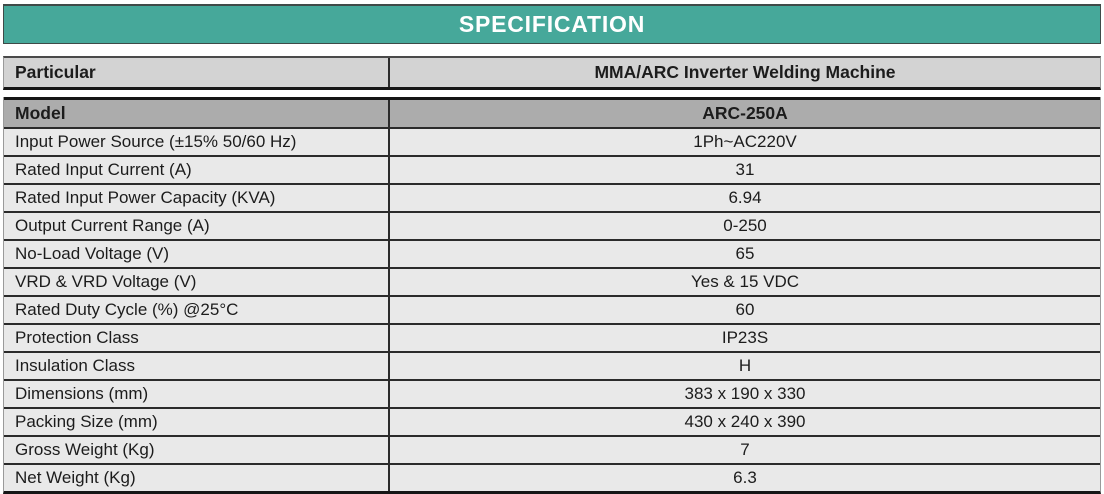  What do you see at coordinates (197, 254) in the screenshot?
I see `spec-row-label: No-Load Voltage (V)` at bounding box center [197, 254].